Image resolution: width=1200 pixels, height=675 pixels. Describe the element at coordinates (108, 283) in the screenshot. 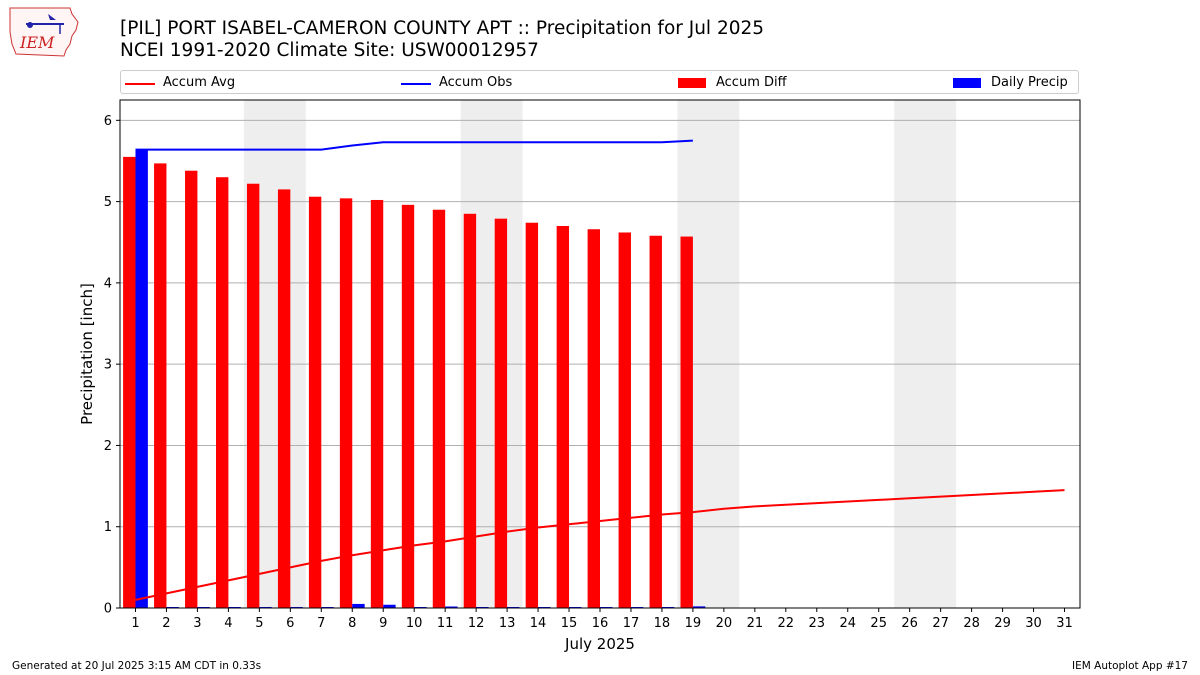

I see `y-tick-label: 4` at that location.